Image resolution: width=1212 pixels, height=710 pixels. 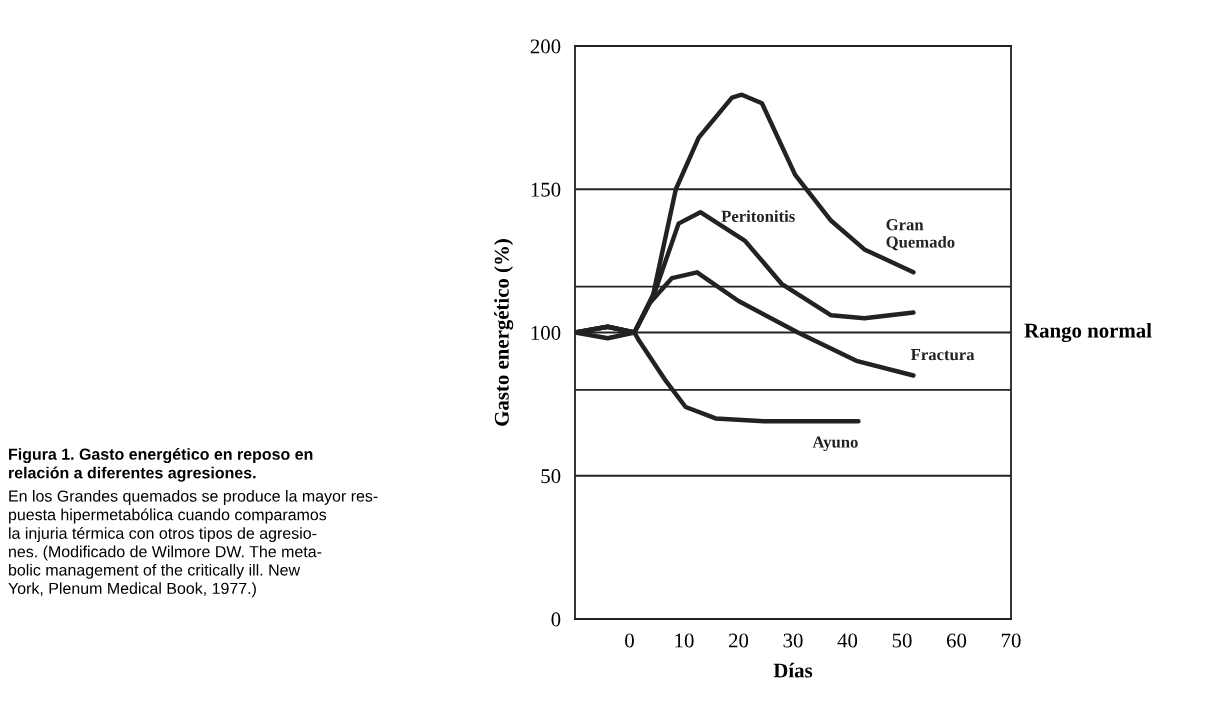 What do you see at coordinates (793, 670) in the screenshot?
I see `x-axis-title: Días` at bounding box center [793, 670].